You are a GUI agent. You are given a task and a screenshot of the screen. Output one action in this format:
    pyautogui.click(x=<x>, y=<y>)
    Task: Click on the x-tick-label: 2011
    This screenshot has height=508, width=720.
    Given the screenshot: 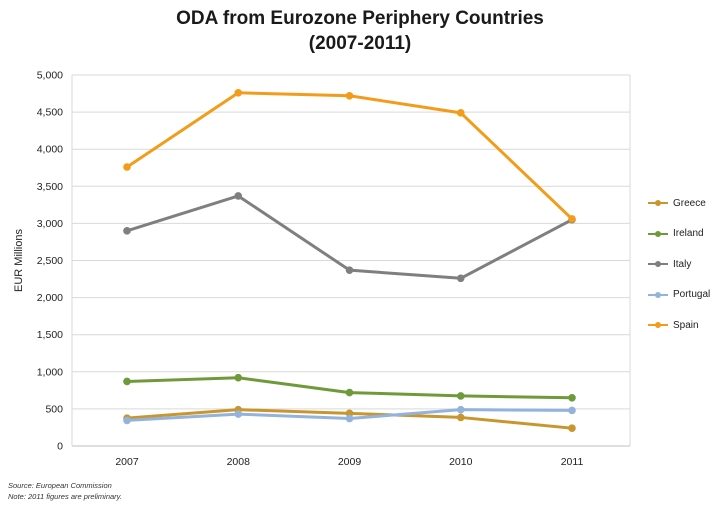 What is the action you would take?
    pyautogui.click(x=572, y=462)
    